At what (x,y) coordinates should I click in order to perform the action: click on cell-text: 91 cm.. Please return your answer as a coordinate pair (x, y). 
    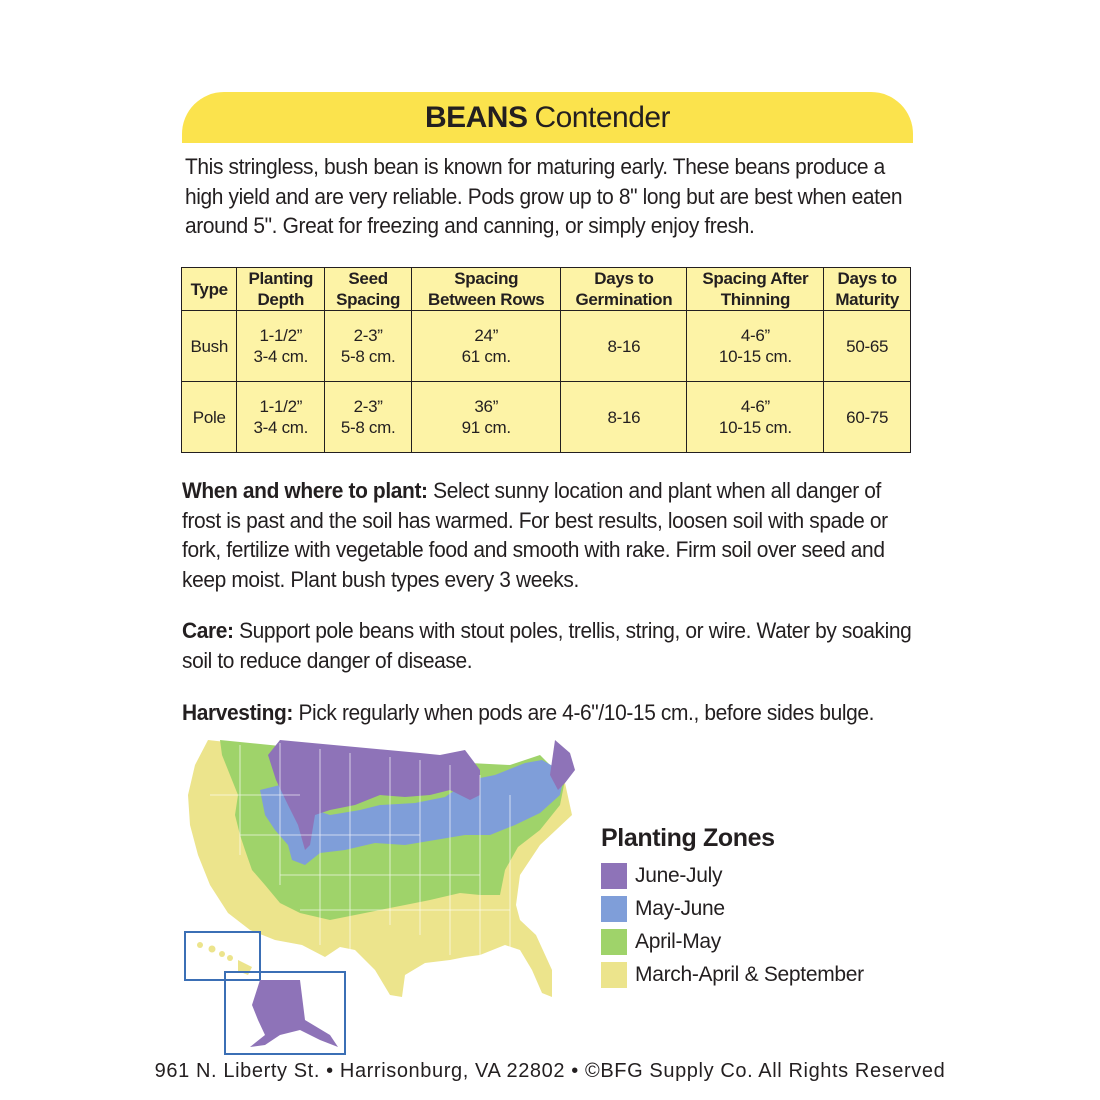
    Looking at the image, I should click on (486, 427).